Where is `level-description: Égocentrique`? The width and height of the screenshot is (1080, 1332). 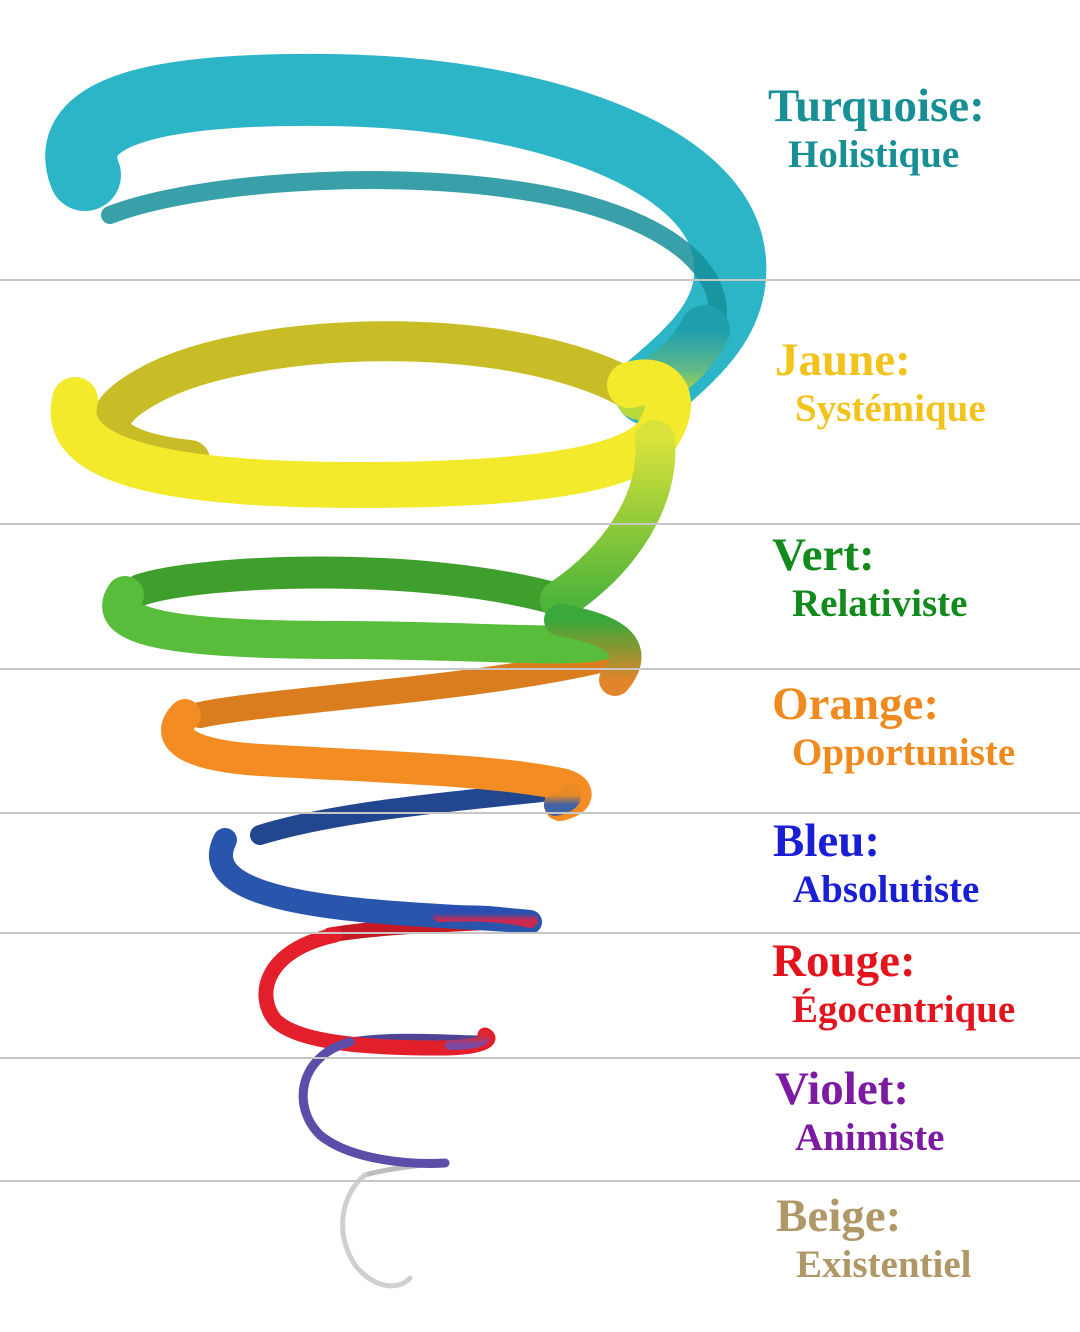 level-description: Égocentrique is located at coordinates (904, 1009).